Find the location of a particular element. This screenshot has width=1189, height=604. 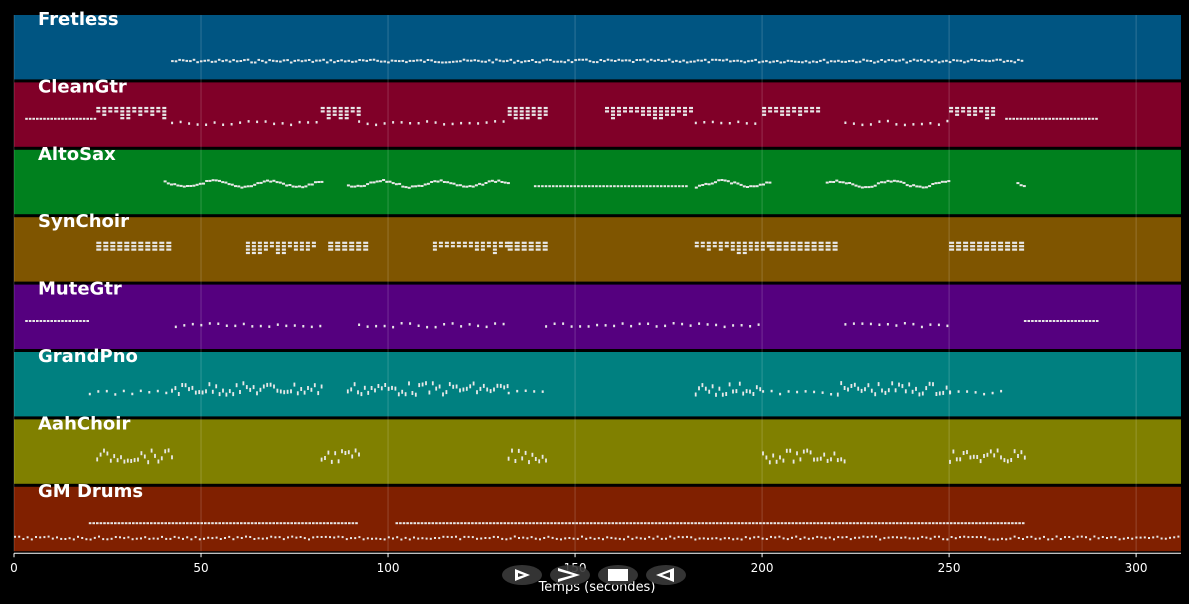

play-button is located at coordinates (522, 575).